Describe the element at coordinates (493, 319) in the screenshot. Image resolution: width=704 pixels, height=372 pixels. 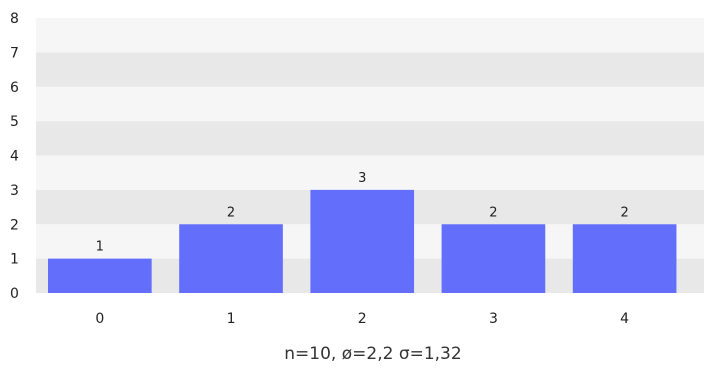
I see `x-tick-label: 3` at that location.